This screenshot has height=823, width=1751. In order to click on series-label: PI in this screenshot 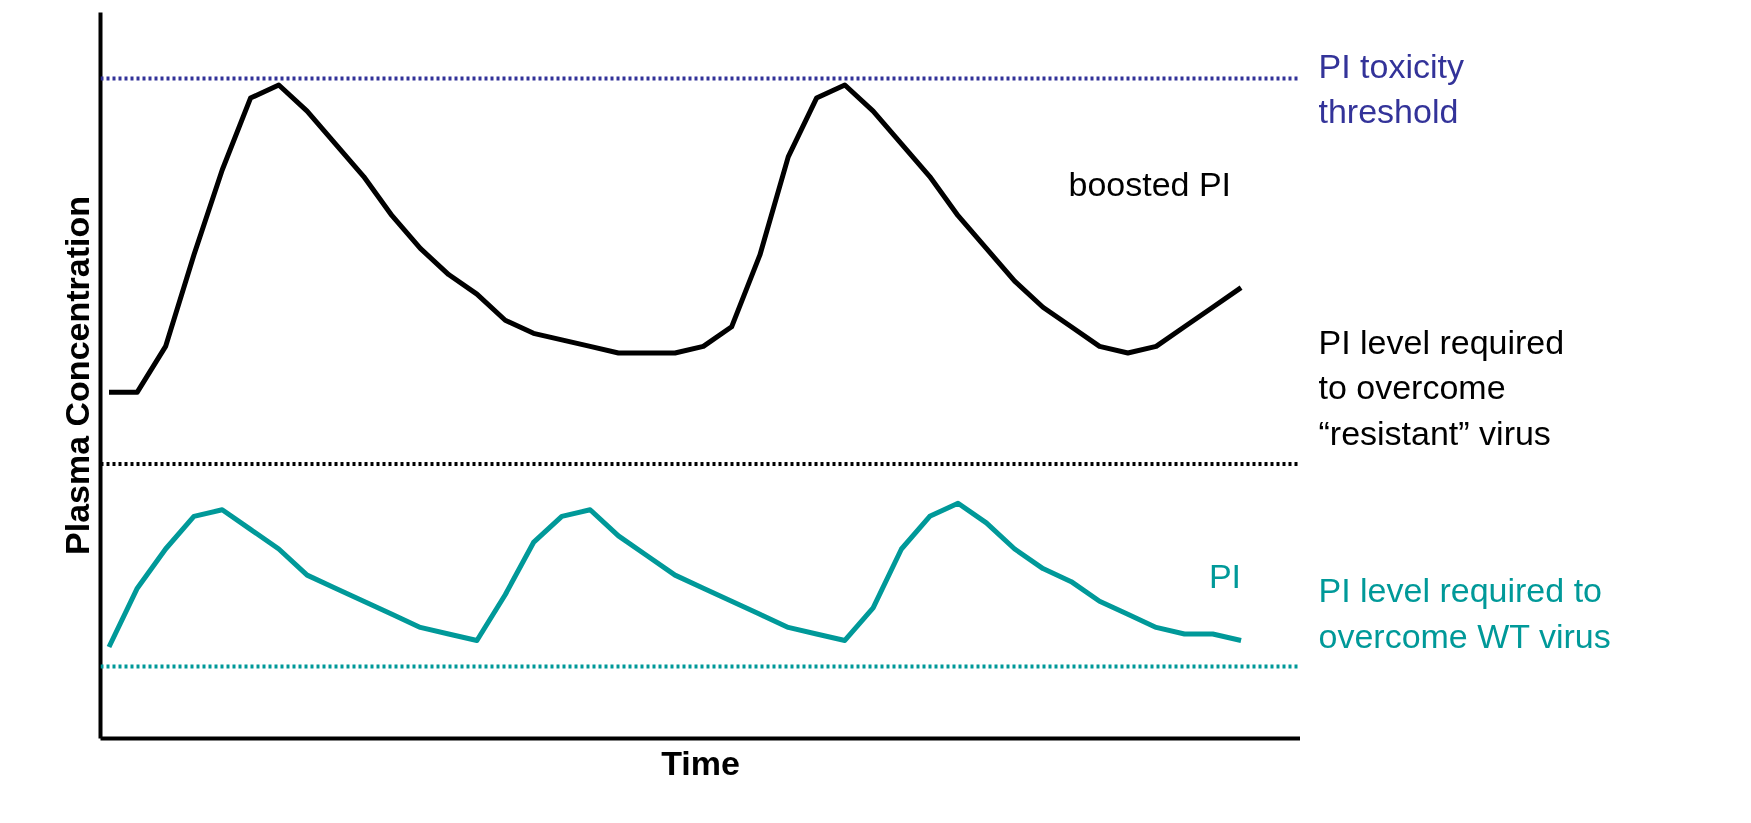, I will do `click(1225, 576)`.